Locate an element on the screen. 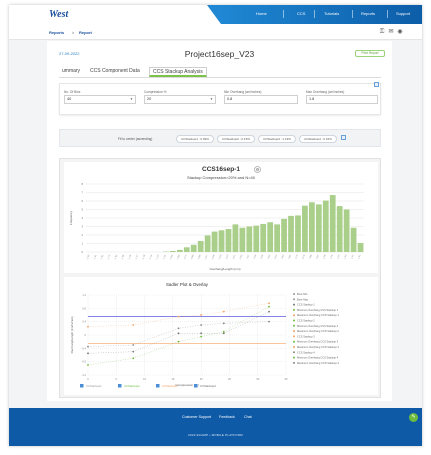 This screenshot has width=431, height=455. chat-icon: ✎ is located at coordinates (413, 417).